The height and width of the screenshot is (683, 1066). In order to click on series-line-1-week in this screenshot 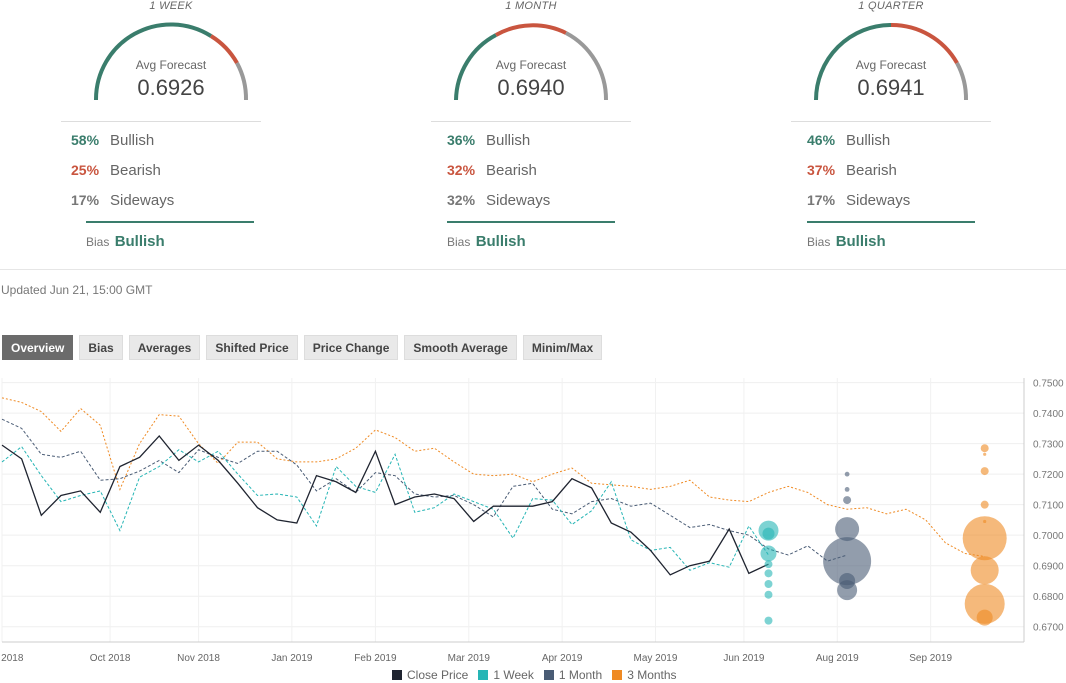, I will do `click(385, 508)`.